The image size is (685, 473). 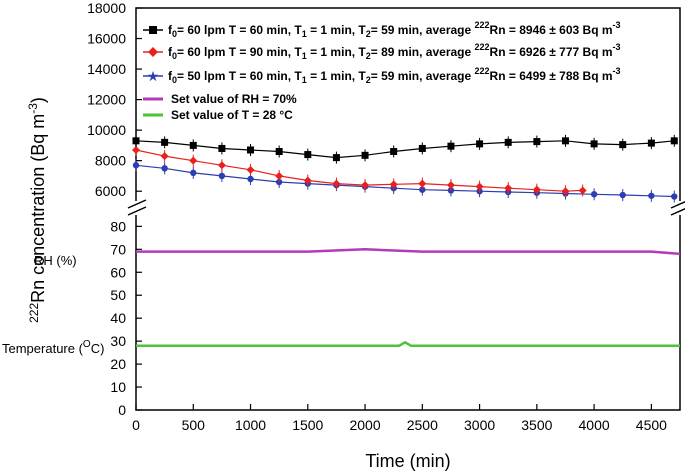 I want to click on legend-3-b-sub: 1, so click(x=304, y=80).